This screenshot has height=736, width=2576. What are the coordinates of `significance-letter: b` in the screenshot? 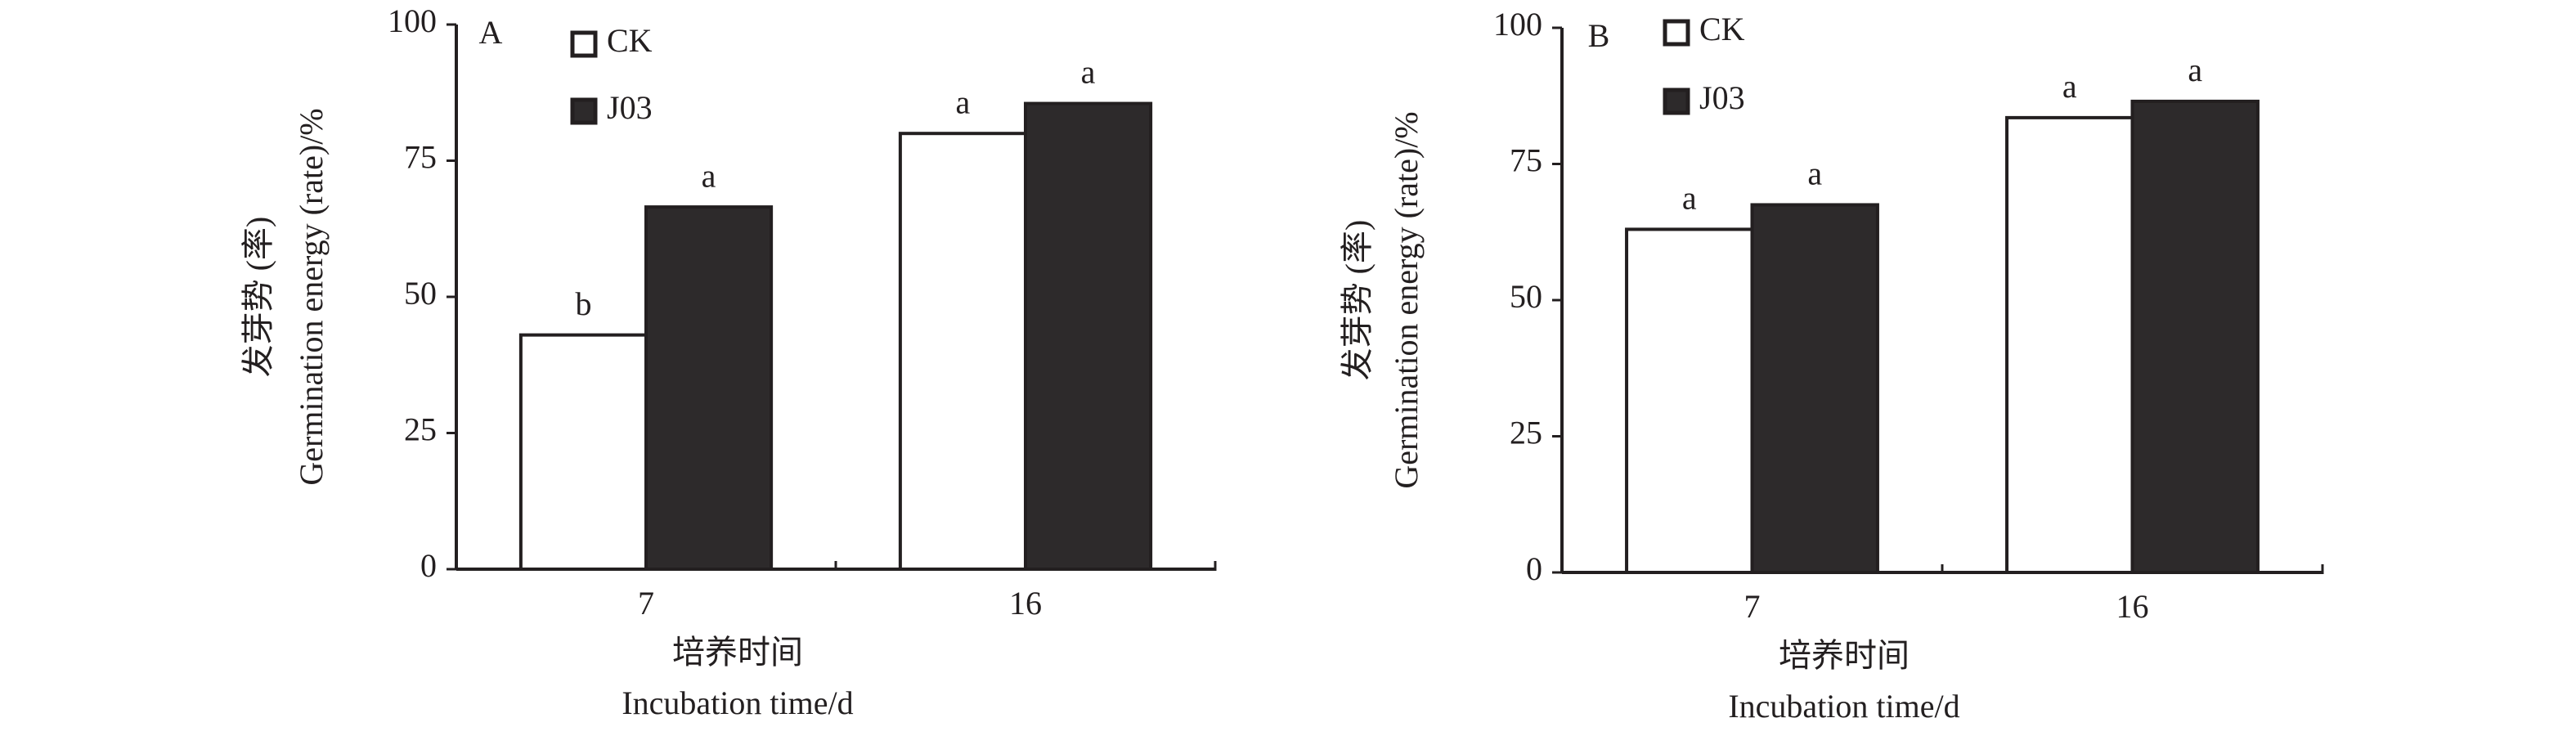 It's located at (583, 304).